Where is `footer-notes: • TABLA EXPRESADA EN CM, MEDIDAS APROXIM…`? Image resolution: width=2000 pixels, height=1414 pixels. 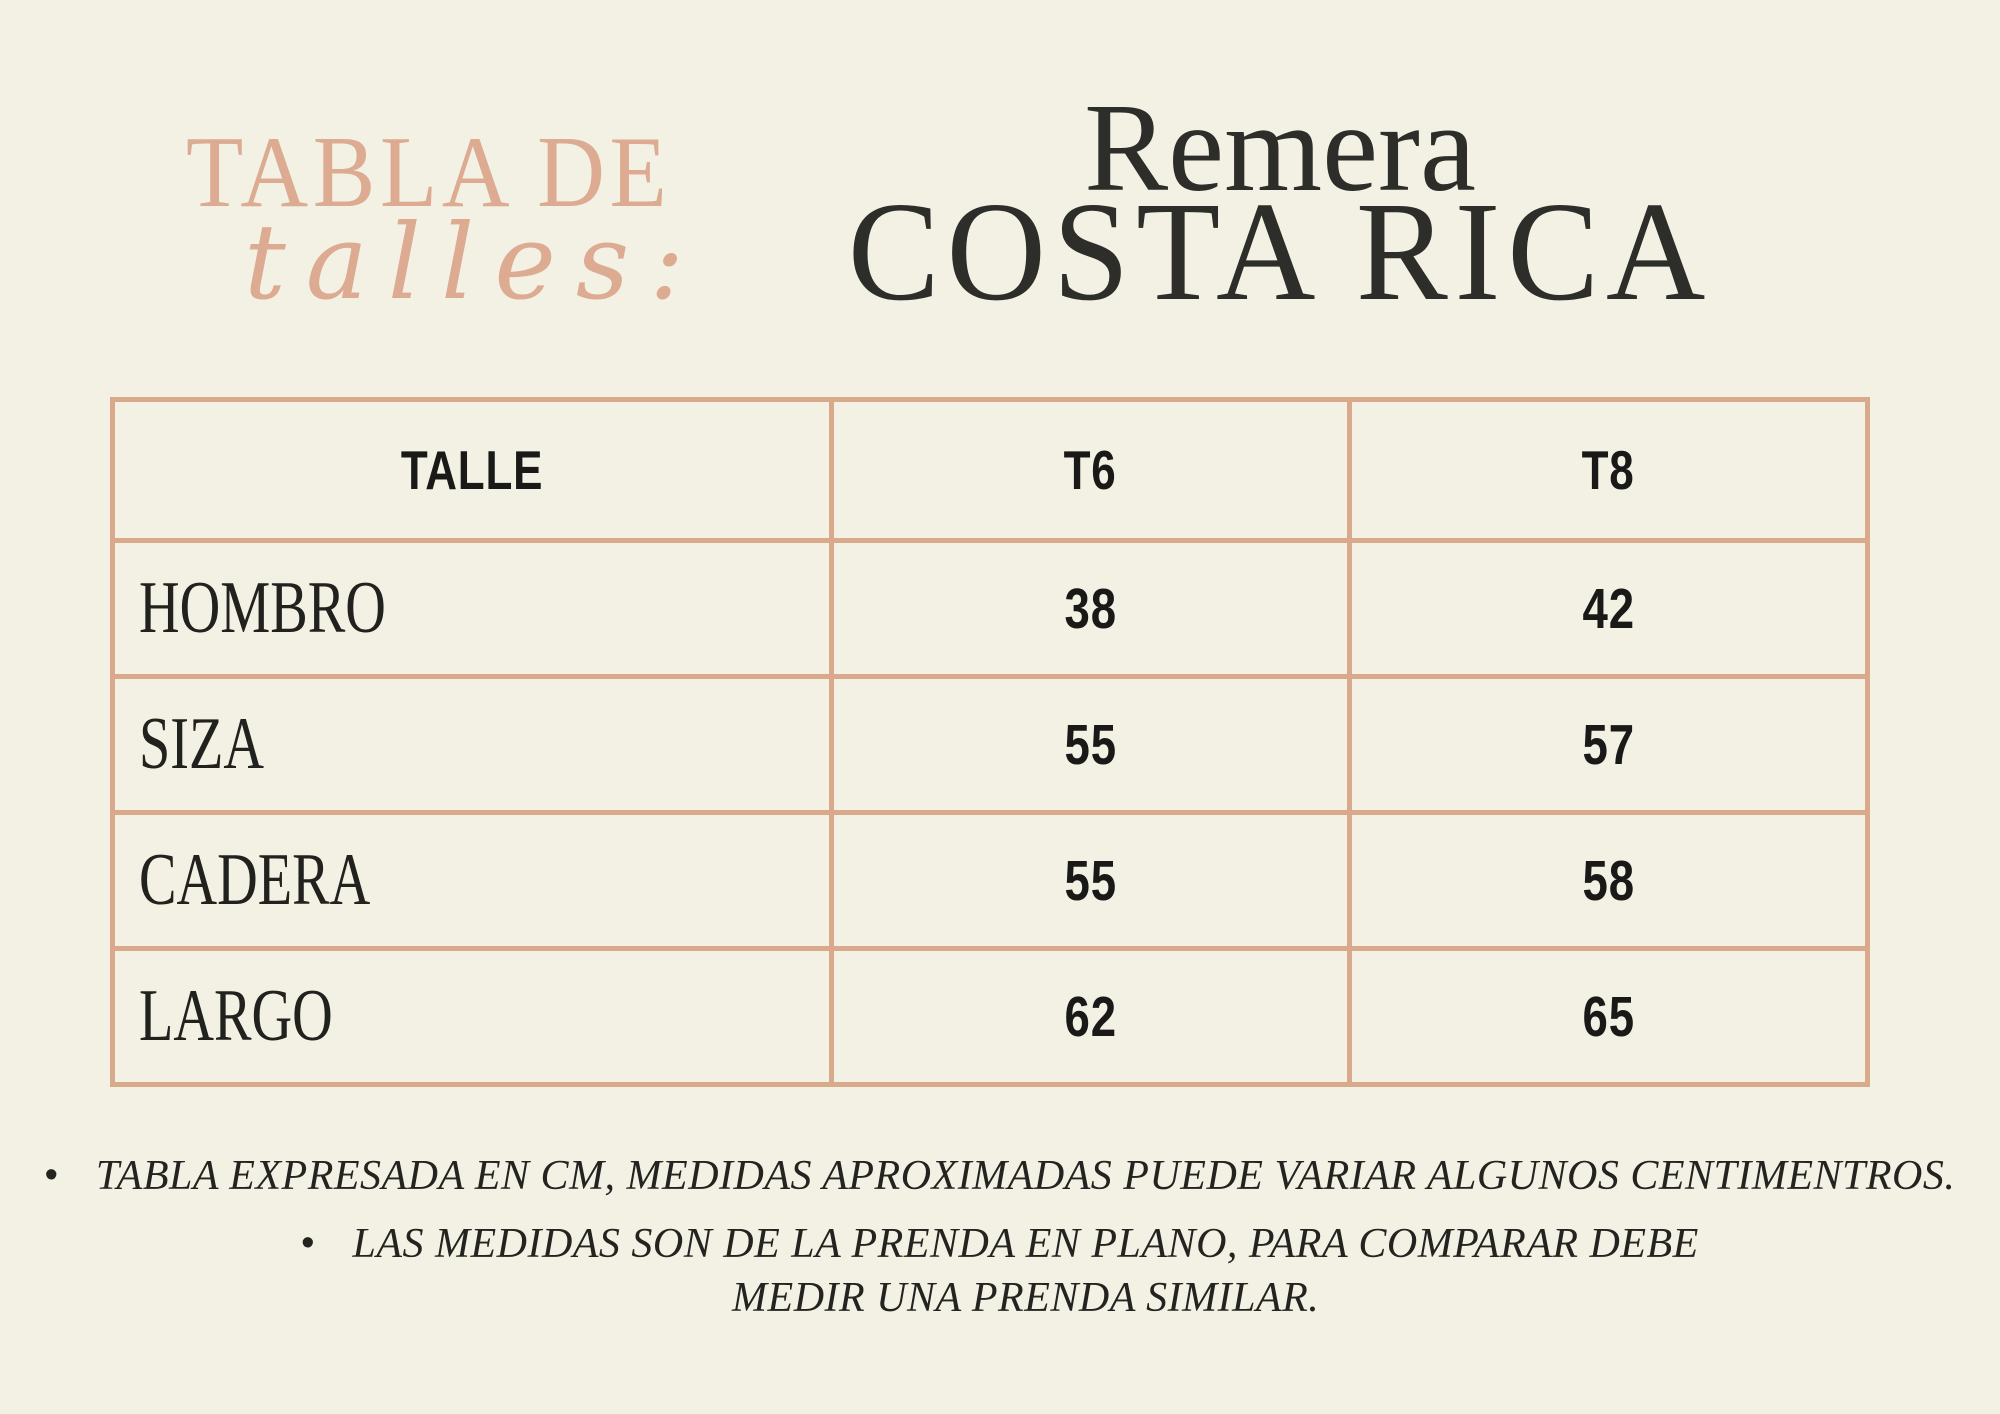 footer-notes: • TABLA EXPRESADA EN CM, MEDIDAS APROXIM… is located at coordinates (1000, 1237).